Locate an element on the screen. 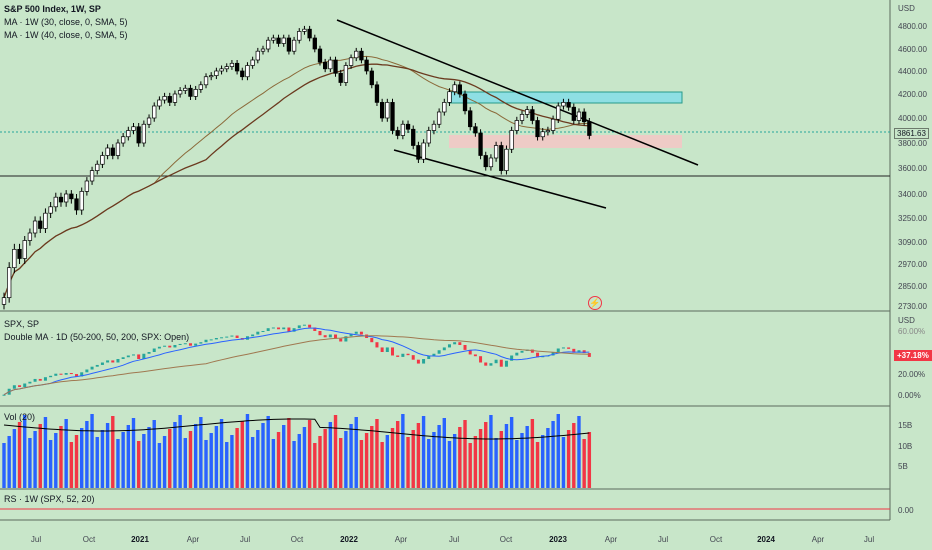 Image resolution: width=932 pixels, height=550 pixels. flash-icon: ⚡ is located at coordinates (595, 303).